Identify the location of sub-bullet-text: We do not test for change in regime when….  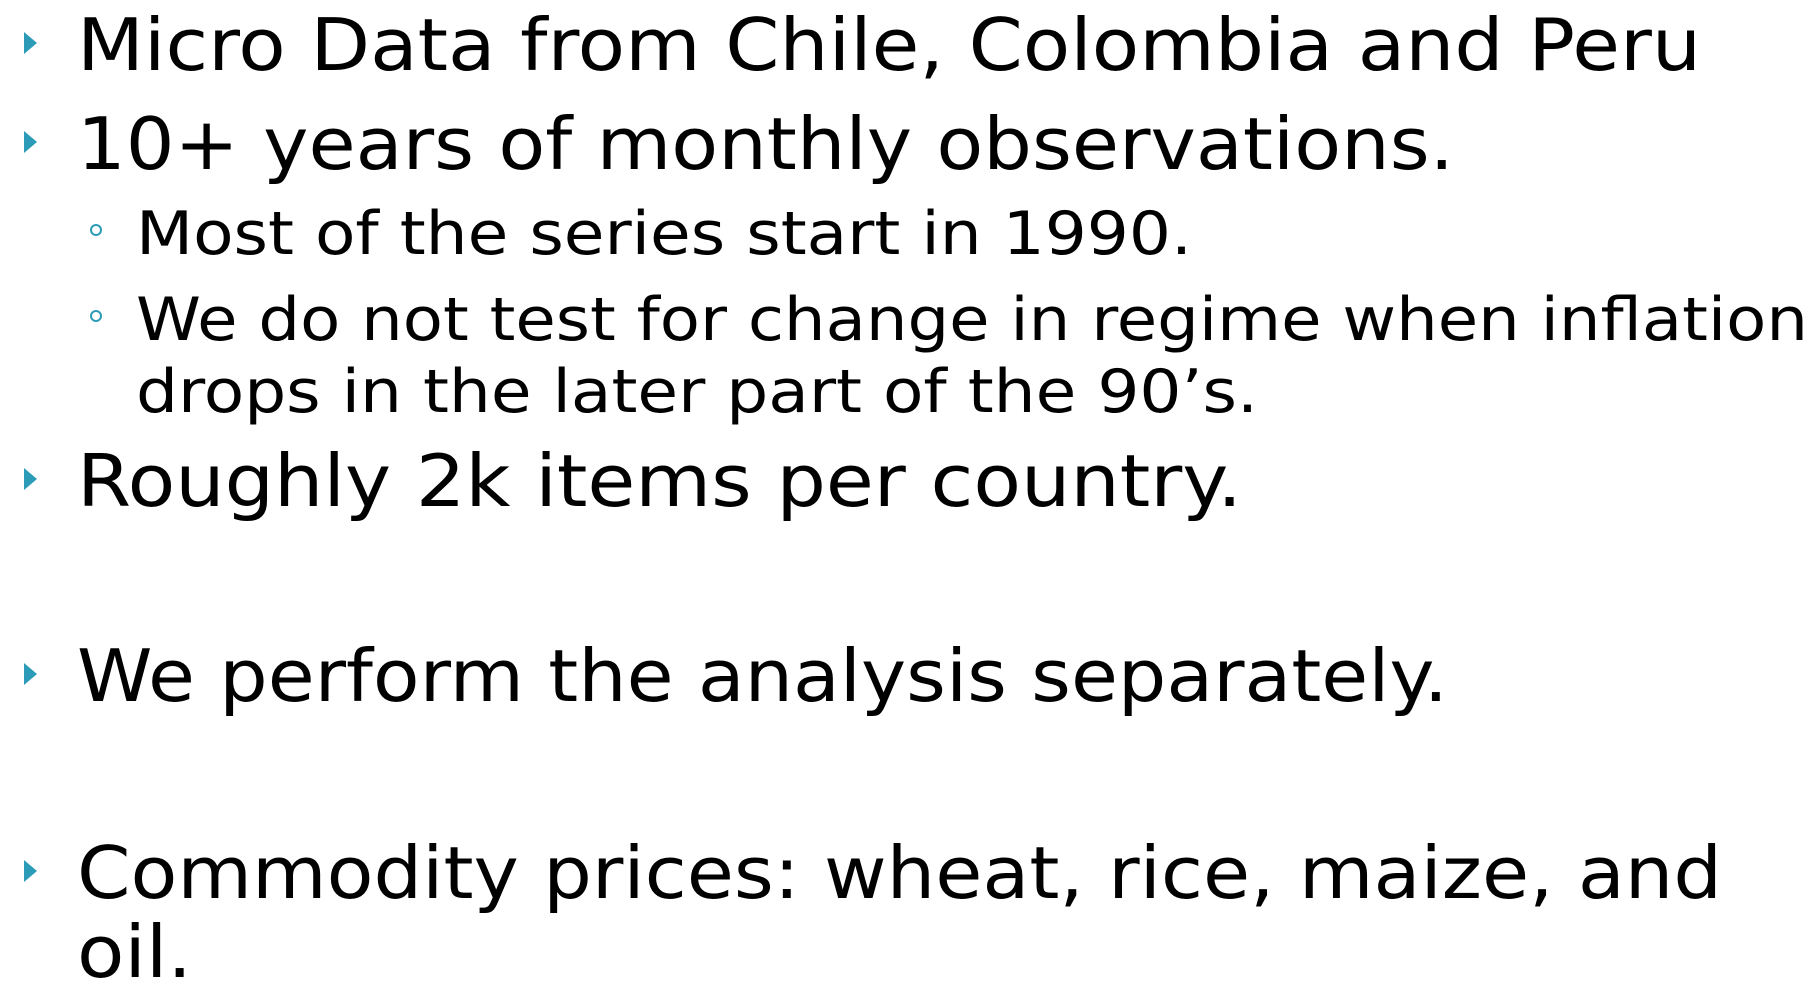
(972, 320).